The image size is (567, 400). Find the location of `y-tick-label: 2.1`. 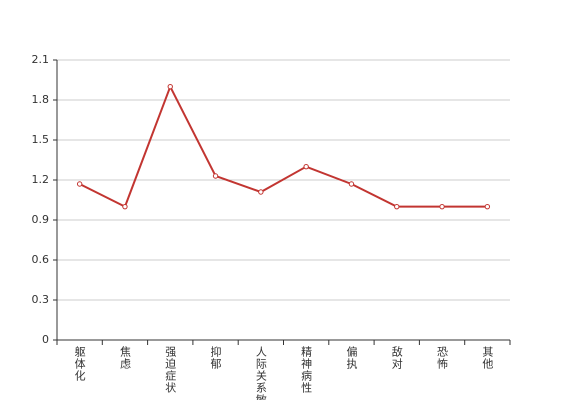

y-tick-label: 2.1 is located at coordinates (41, 59).